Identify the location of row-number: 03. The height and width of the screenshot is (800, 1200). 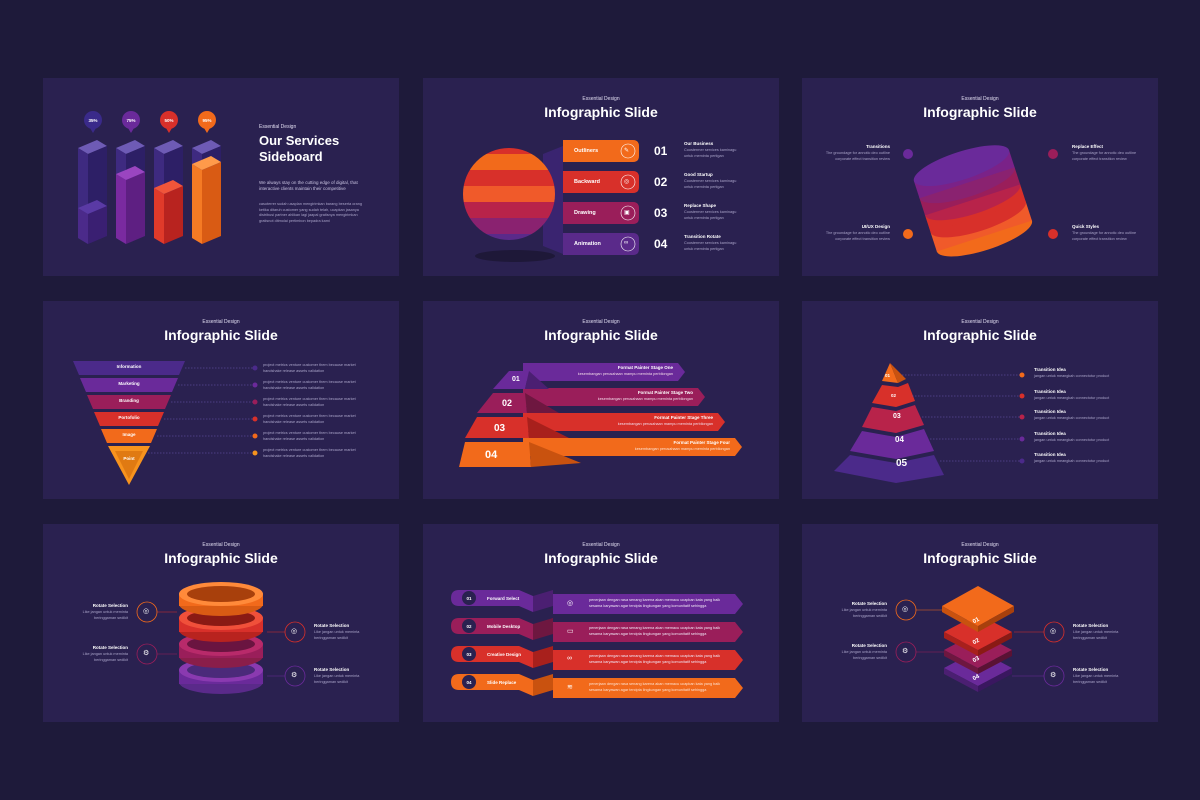
(469, 654).